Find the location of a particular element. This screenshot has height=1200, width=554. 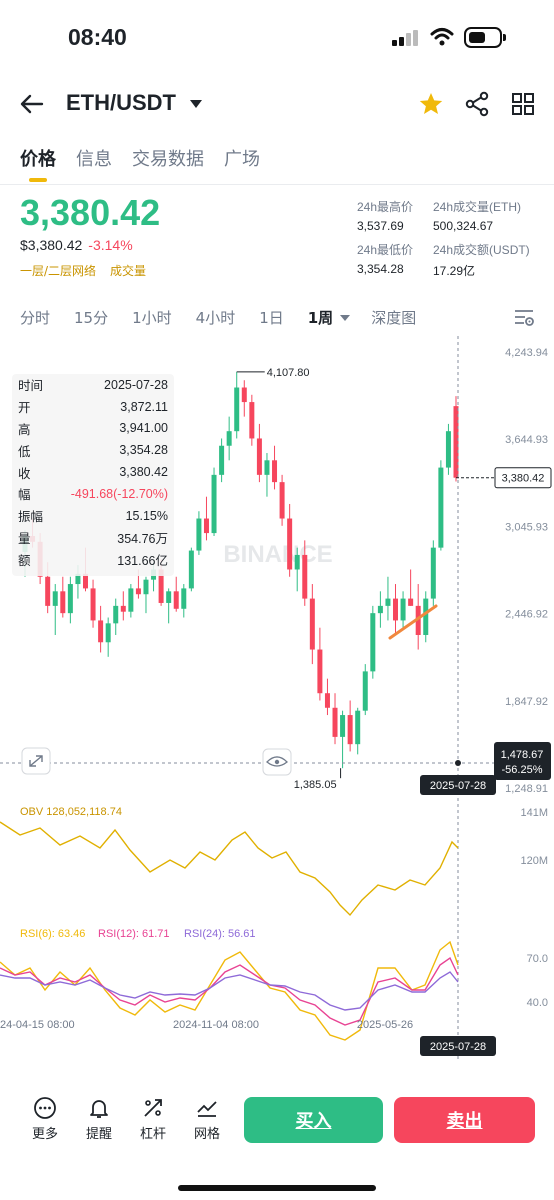

tab-info: 信息 is located at coordinates (94, 159).